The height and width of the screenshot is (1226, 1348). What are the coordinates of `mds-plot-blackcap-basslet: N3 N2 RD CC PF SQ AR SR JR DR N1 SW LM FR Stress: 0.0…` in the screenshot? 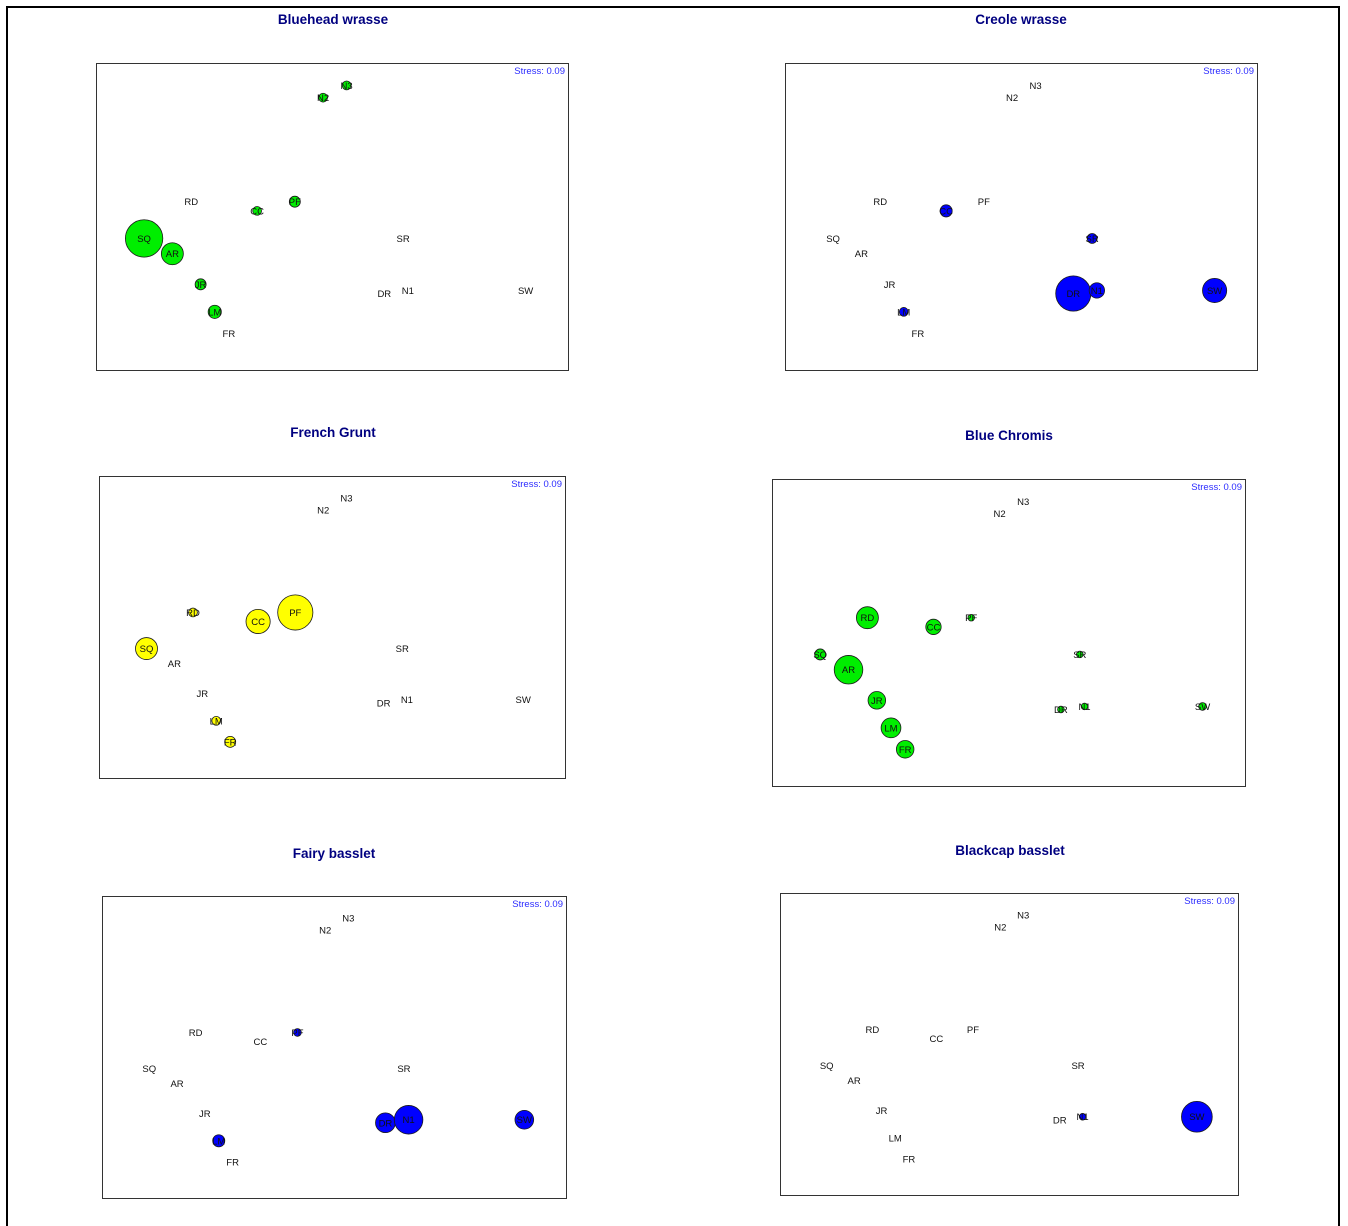 It's located at (1009, 1044).